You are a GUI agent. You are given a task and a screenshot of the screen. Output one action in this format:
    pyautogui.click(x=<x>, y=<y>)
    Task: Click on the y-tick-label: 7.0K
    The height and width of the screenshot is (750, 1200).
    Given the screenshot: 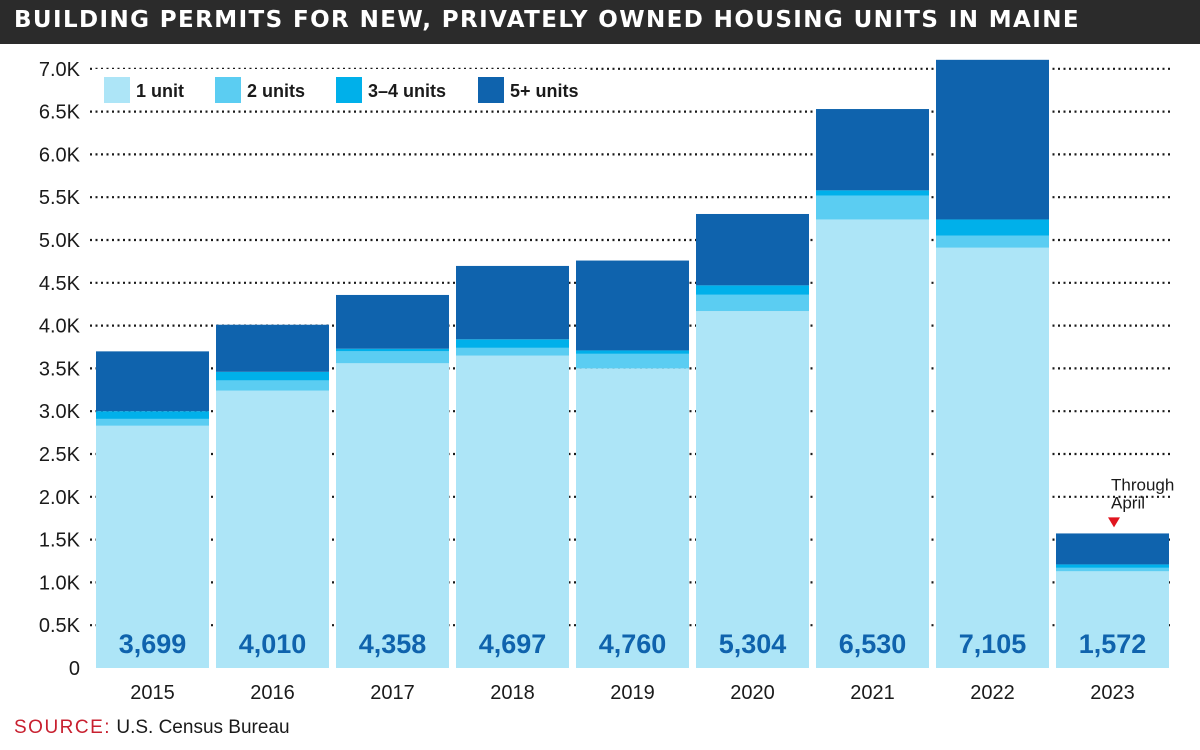 What is the action you would take?
    pyautogui.click(x=60, y=70)
    